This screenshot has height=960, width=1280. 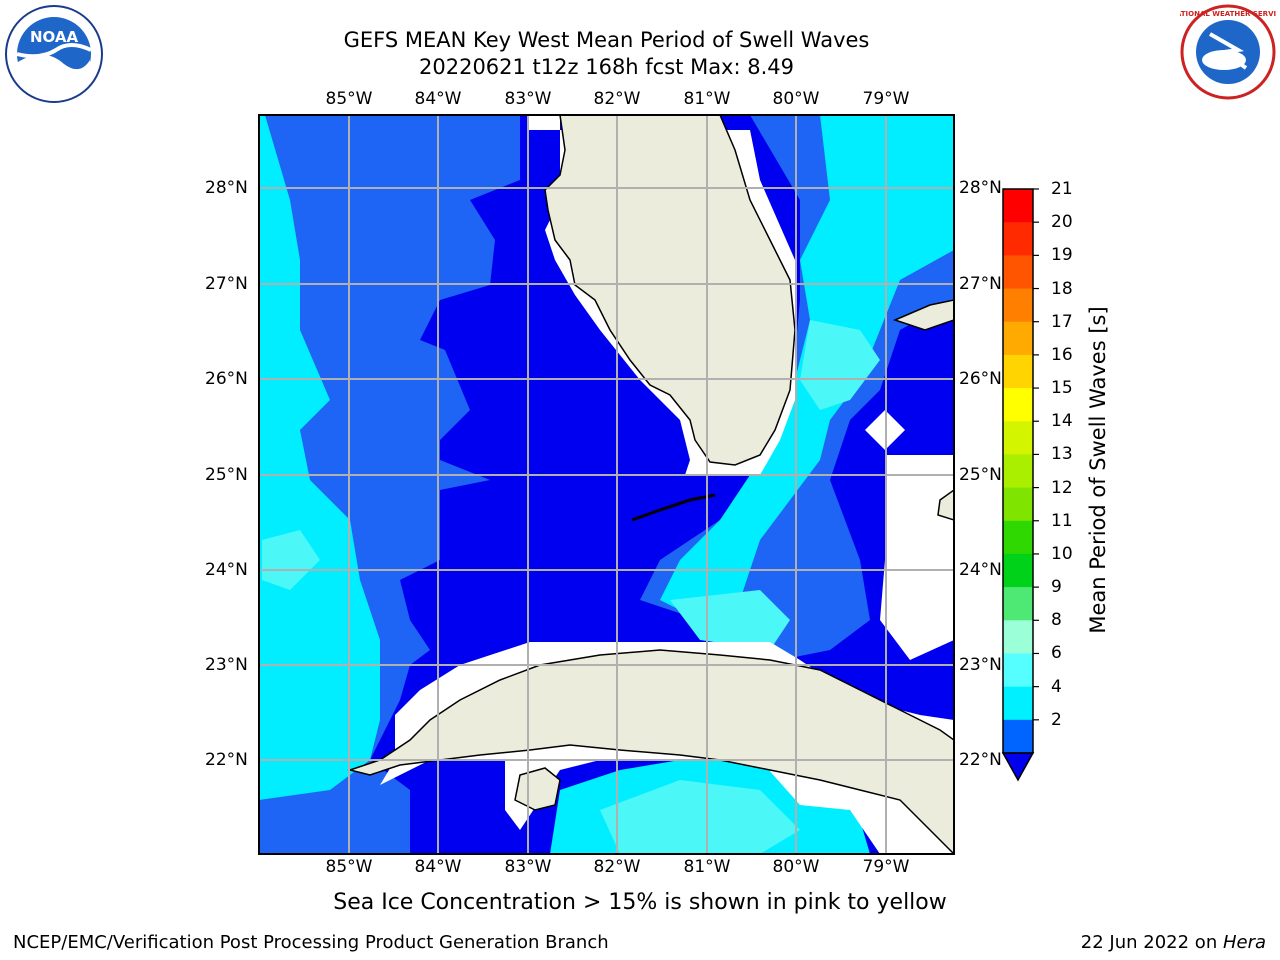 I want to click on lat-label-right: 28°N, so click(x=980, y=188).